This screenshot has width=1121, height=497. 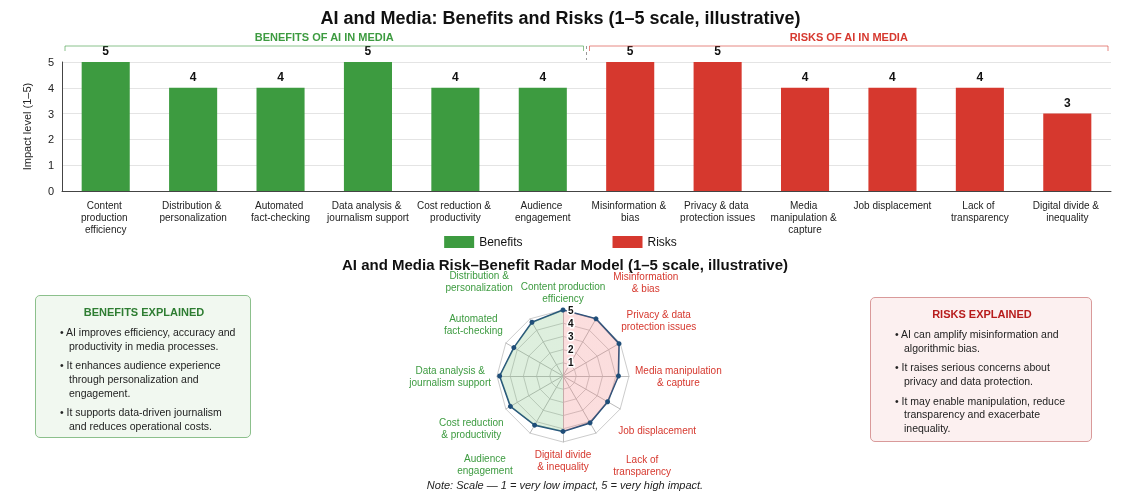 I want to click on spoke-label: Content production efficiency, so click(x=563, y=292).